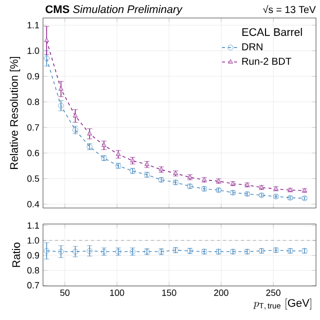 This screenshot has width=320, height=320. What do you see at coordinates (272, 32) in the screenshot?
I see `legend-title: ECAL Barrel` at bounding box center [272, 32].